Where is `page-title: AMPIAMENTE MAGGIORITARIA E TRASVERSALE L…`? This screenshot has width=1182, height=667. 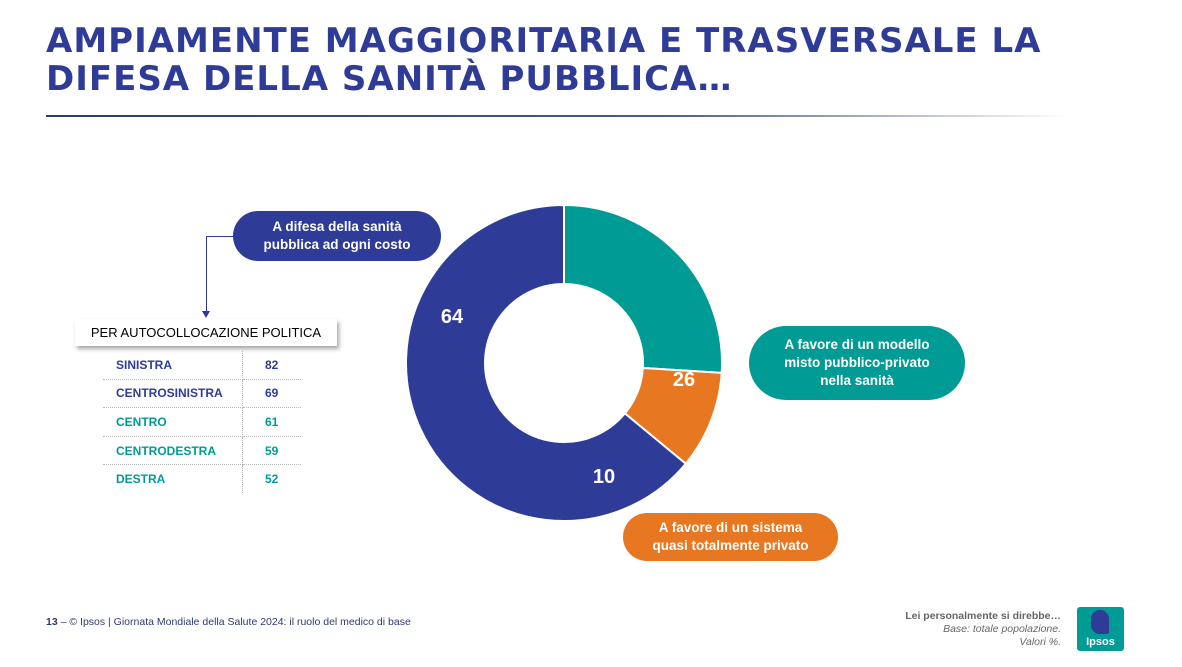 page-title: AMPIAMENTE MAGGIORITARIA E TRASVERSALE L… is located at coordinates (596, 60).